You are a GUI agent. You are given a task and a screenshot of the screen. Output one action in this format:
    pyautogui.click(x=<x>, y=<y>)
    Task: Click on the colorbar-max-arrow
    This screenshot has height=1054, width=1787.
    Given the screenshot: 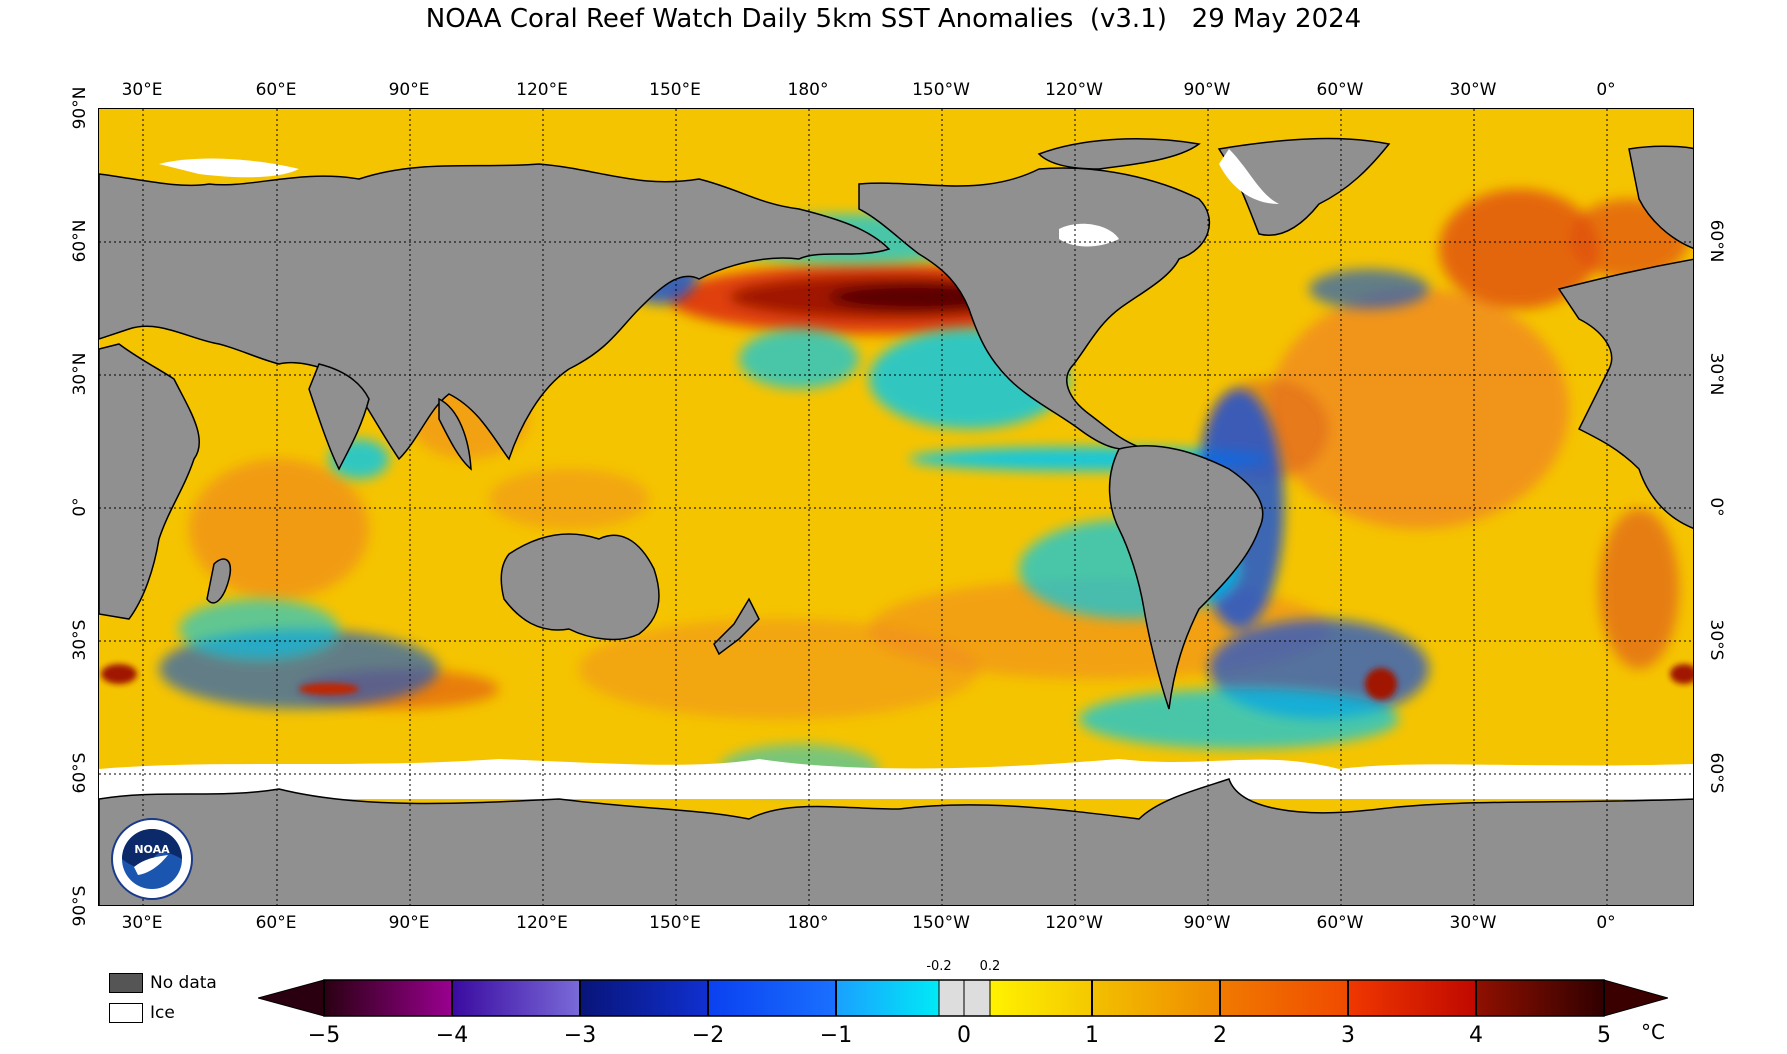 What is the action you would take?
    pyautogui.click(x=1635, y=998)
    